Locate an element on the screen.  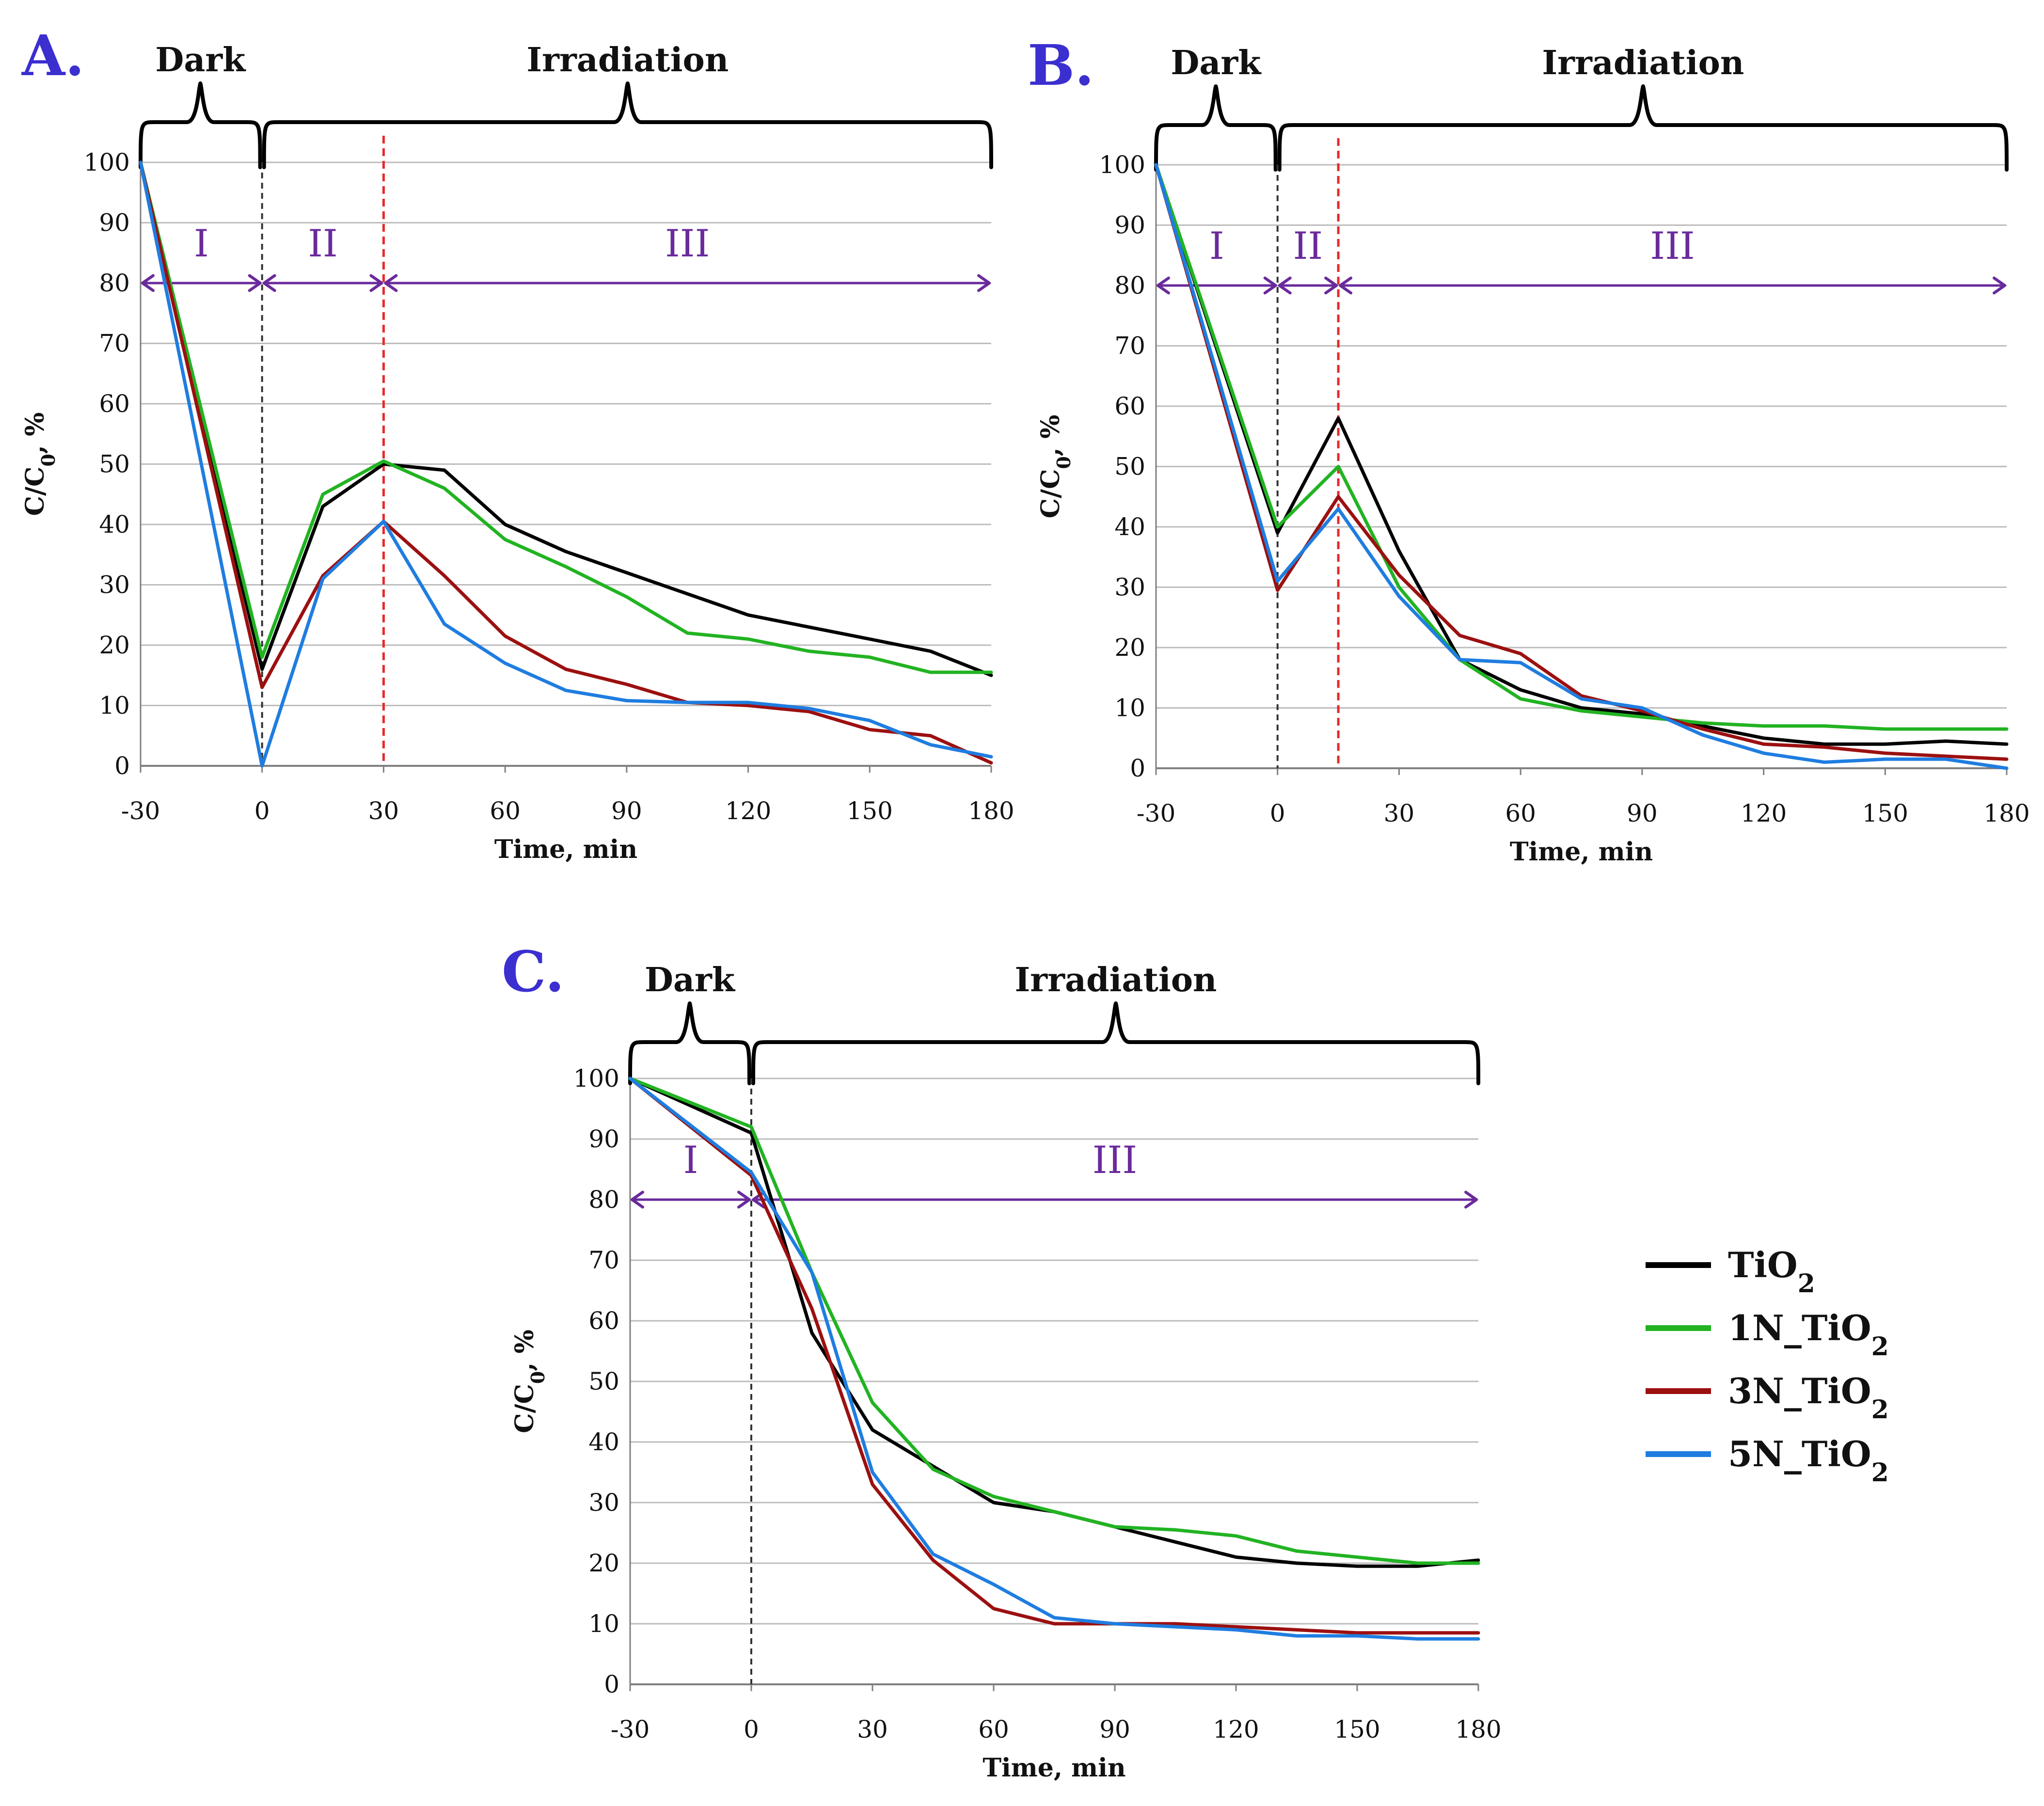
y-tick-label: 100 is located at coordinates (107, 162).